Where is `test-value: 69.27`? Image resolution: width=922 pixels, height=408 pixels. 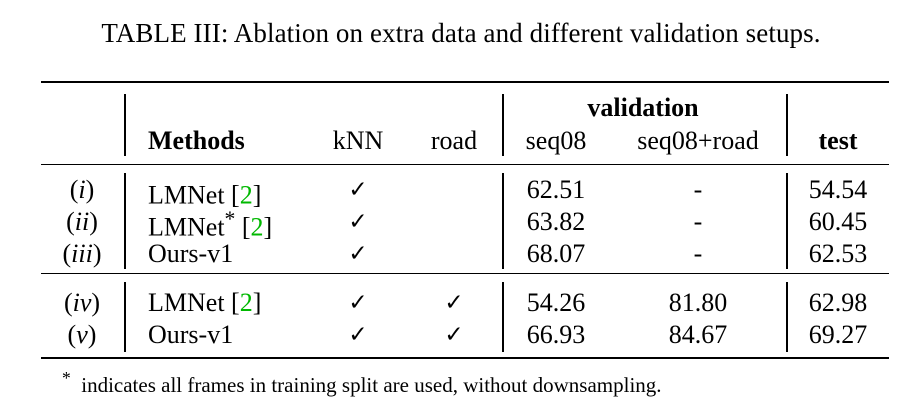 test-value: 69.27 is located at coordinates (838, 334).